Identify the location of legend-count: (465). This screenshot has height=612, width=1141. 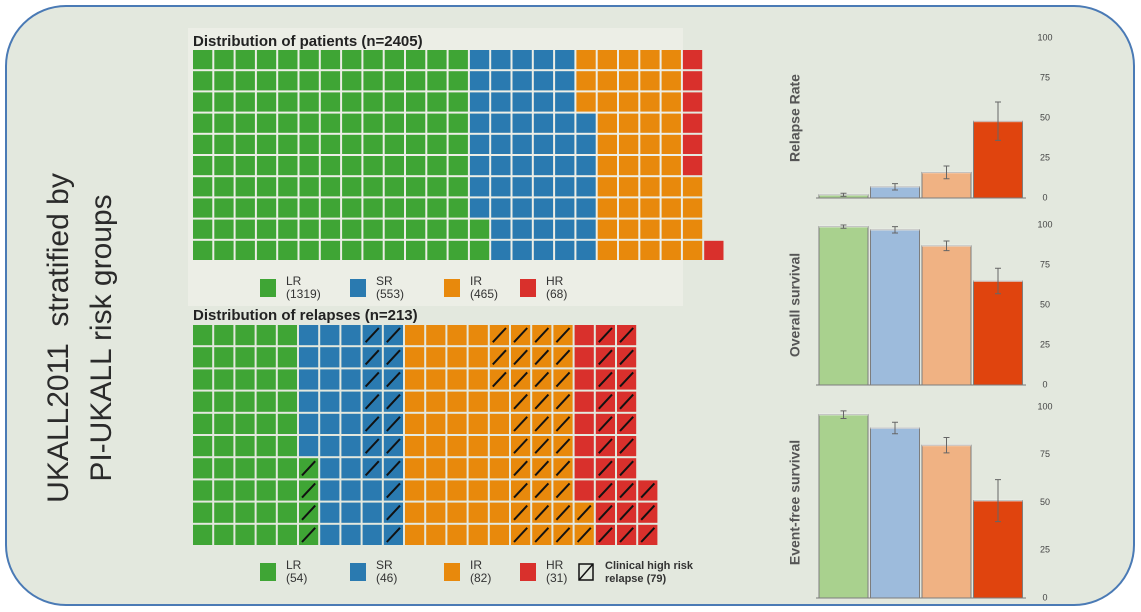
(484, 294).